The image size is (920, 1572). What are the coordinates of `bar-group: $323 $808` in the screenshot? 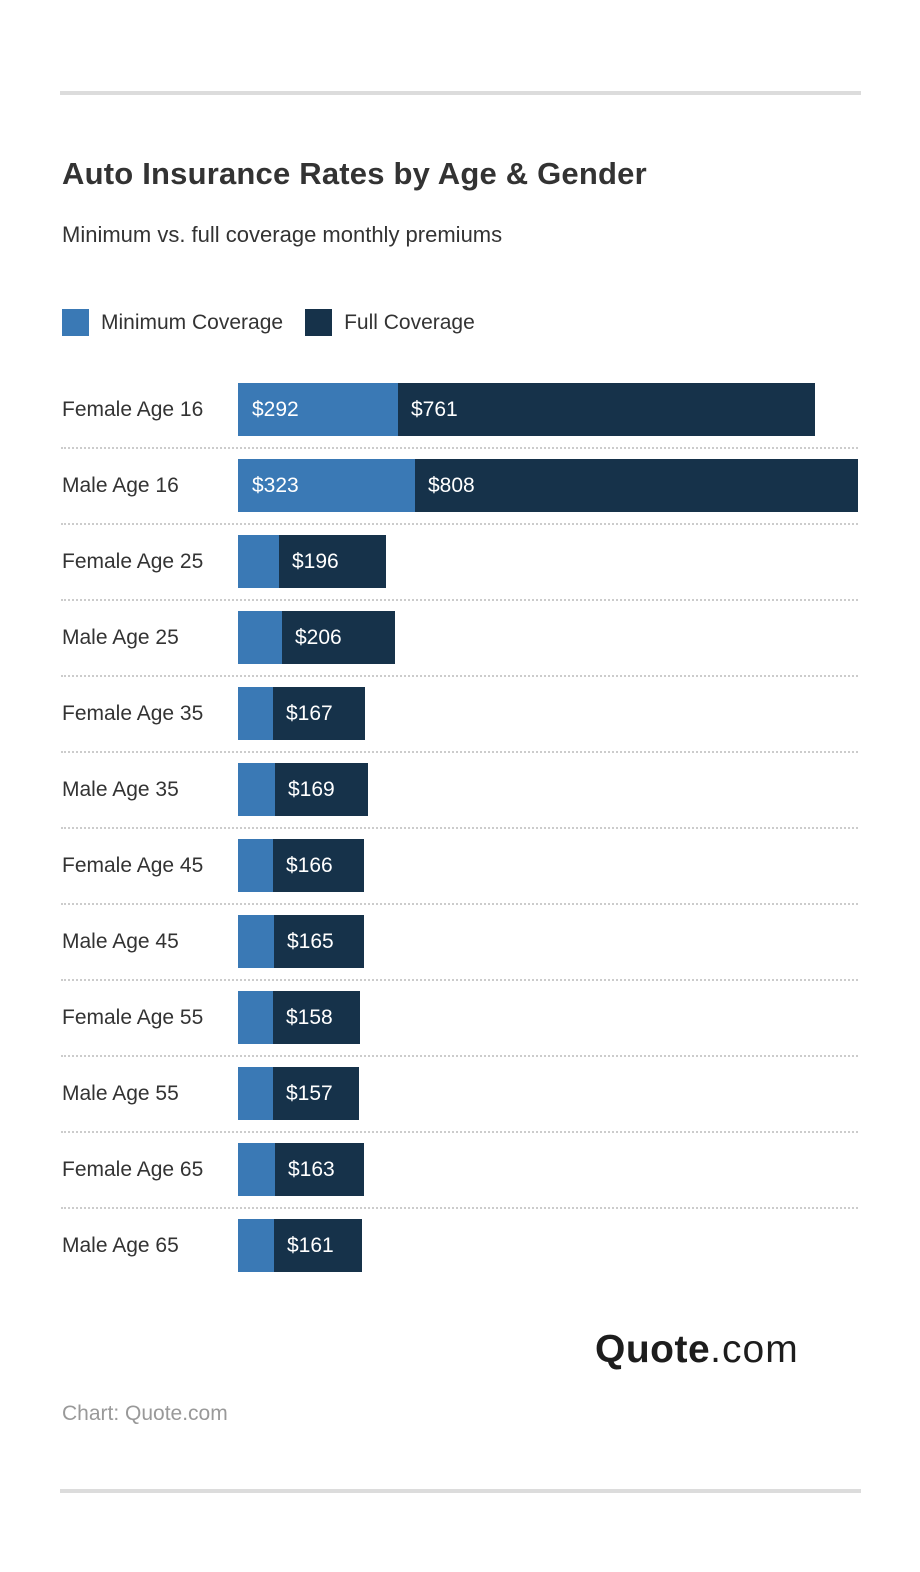 It's located at (548, 485).